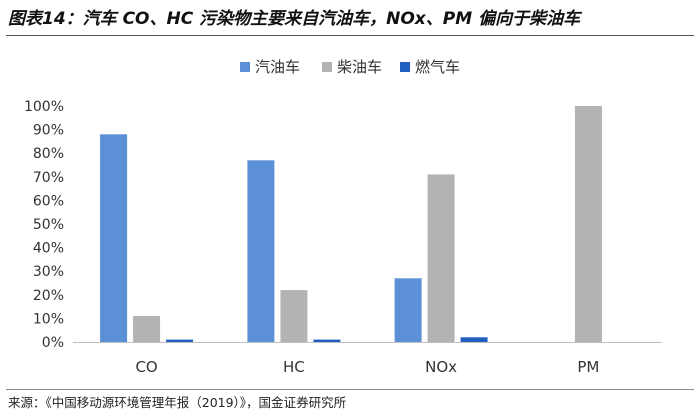 This screenshot has width=700, height=418. Describe the element at coordinates (588, 367) in the screenshot. I see `x-tick-label-3: PM` at that location.